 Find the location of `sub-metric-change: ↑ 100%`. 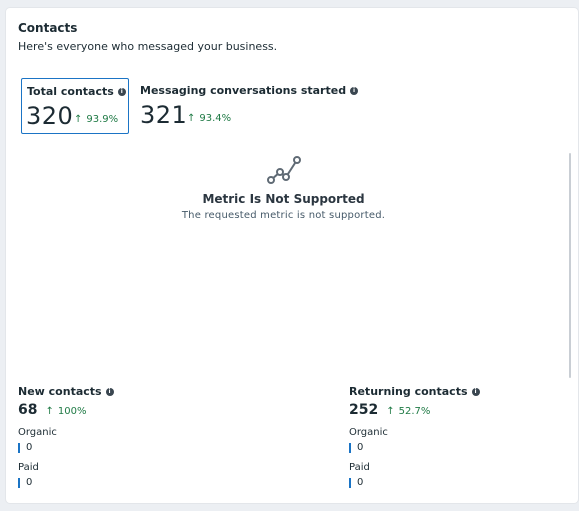

sub-metric-change: ↑ 100% is located at coordinates (65, 411).